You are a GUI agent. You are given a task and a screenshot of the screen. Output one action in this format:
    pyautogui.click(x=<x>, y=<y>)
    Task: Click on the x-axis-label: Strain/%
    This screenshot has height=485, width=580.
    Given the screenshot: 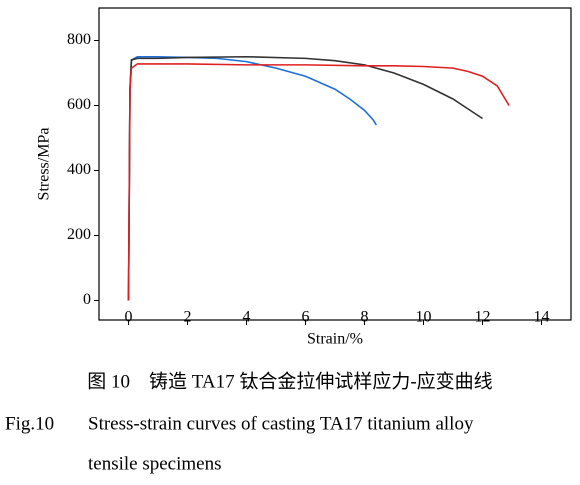 What is the action you would take?
    pyautogui.click(x=335, y=339)
    